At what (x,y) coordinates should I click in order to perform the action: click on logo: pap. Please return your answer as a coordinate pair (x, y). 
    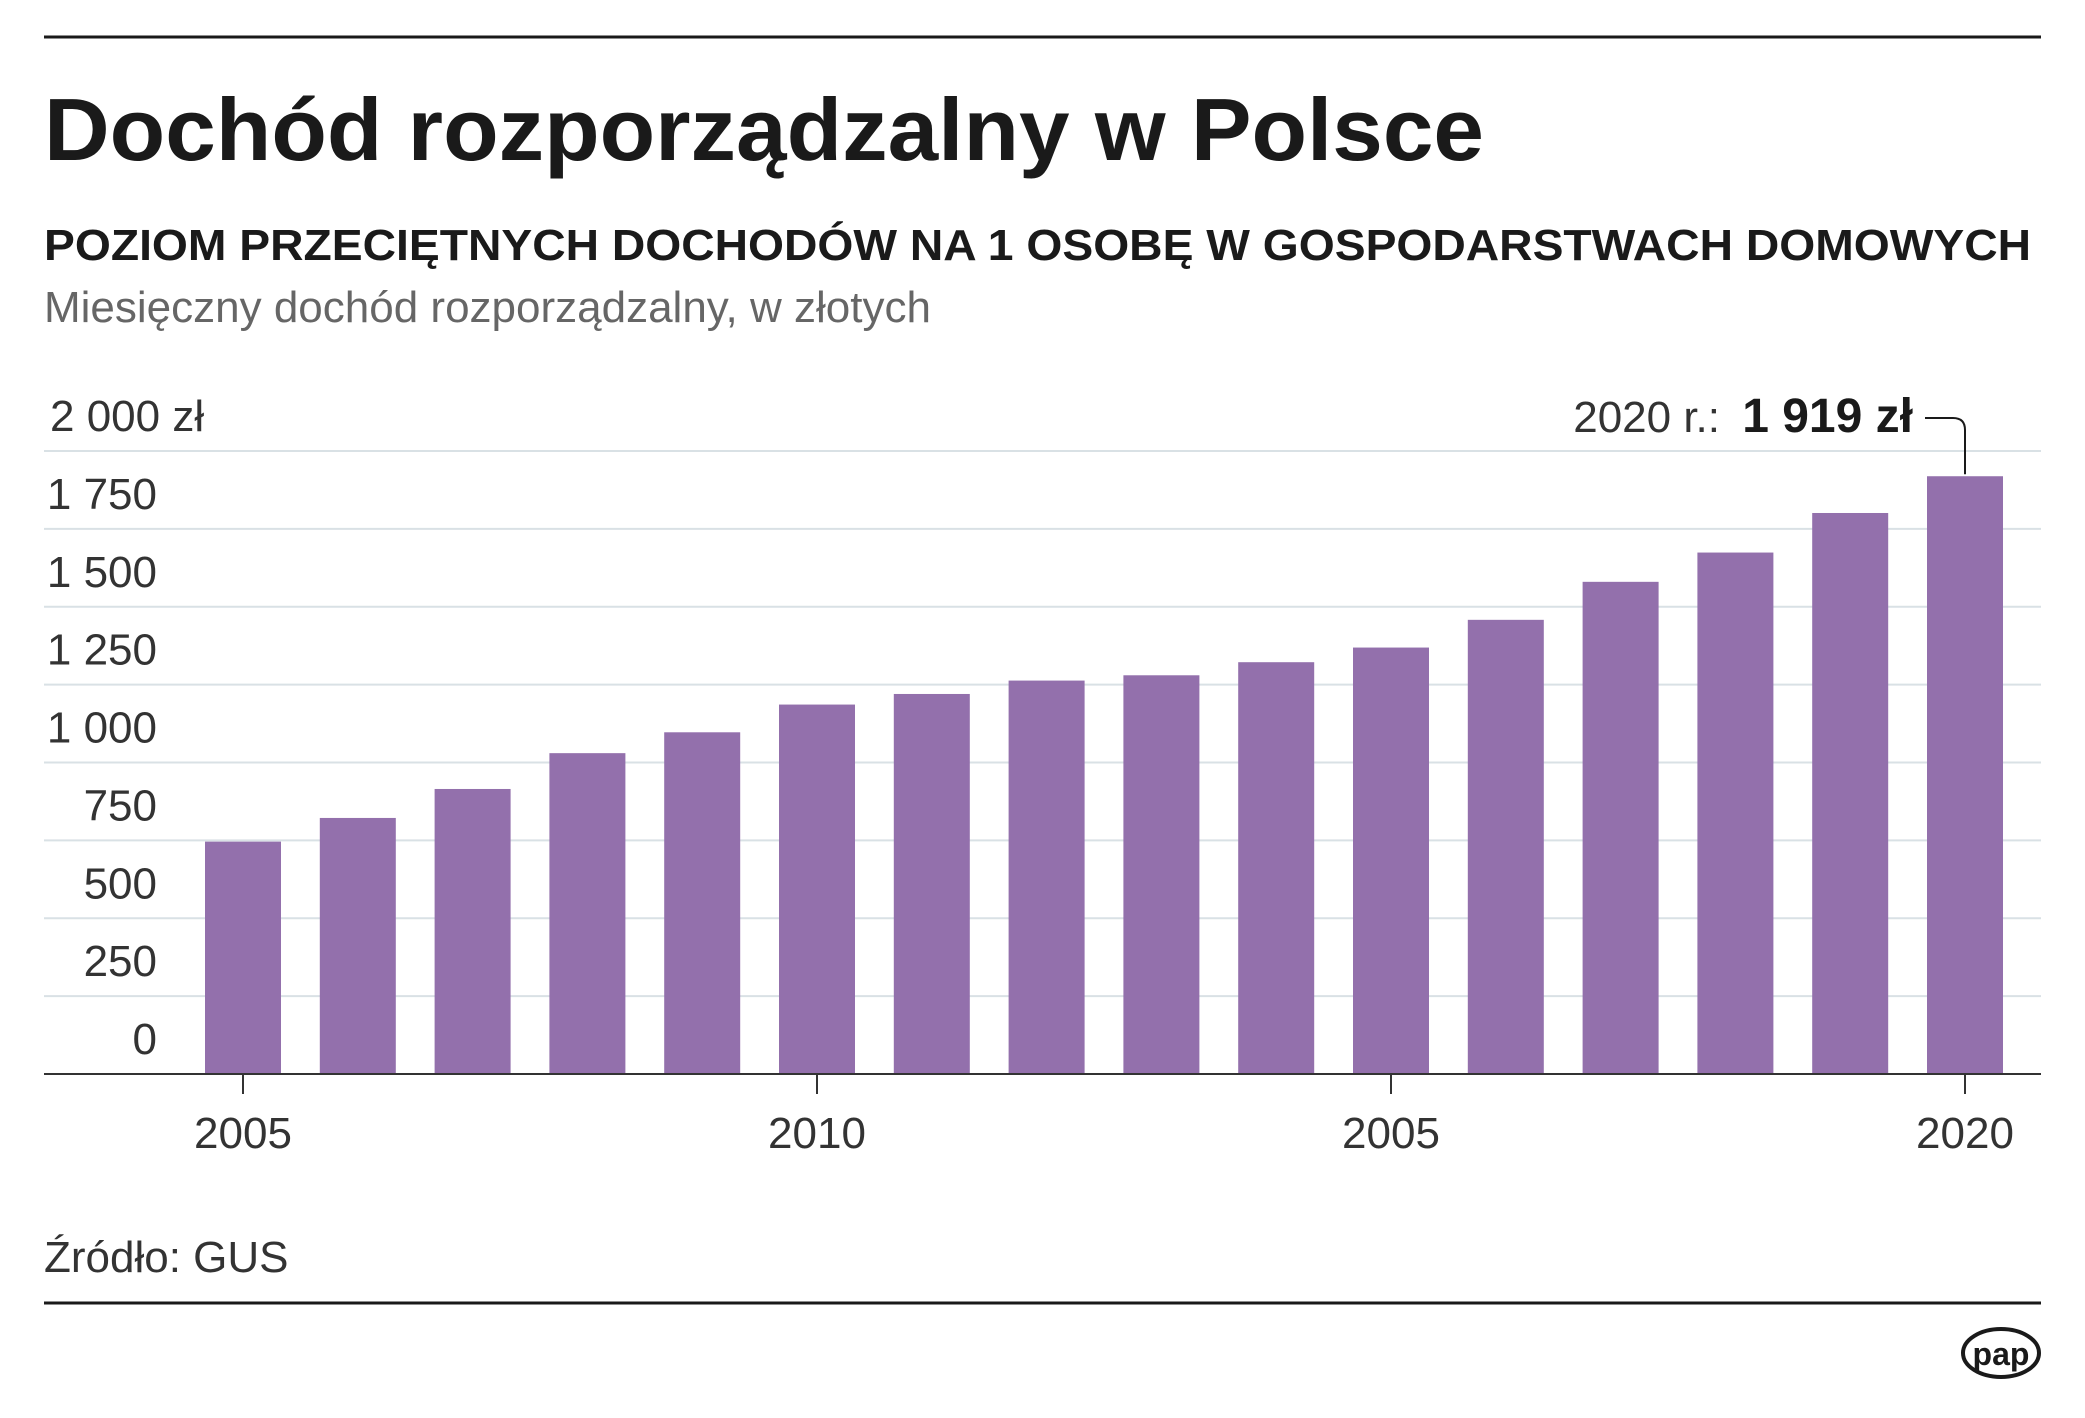
    Looking at the image, I should click on (2001, 1354).